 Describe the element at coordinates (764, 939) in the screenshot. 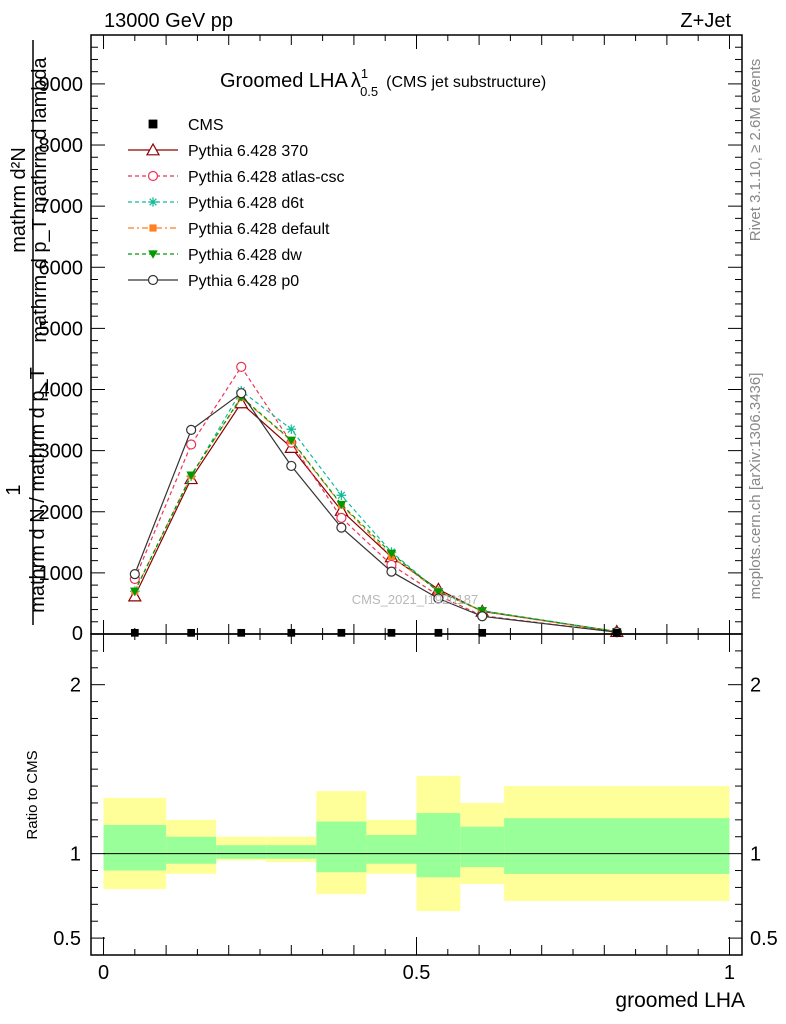

I see `ratio-y-tick-label-right: 0.5` at that location.